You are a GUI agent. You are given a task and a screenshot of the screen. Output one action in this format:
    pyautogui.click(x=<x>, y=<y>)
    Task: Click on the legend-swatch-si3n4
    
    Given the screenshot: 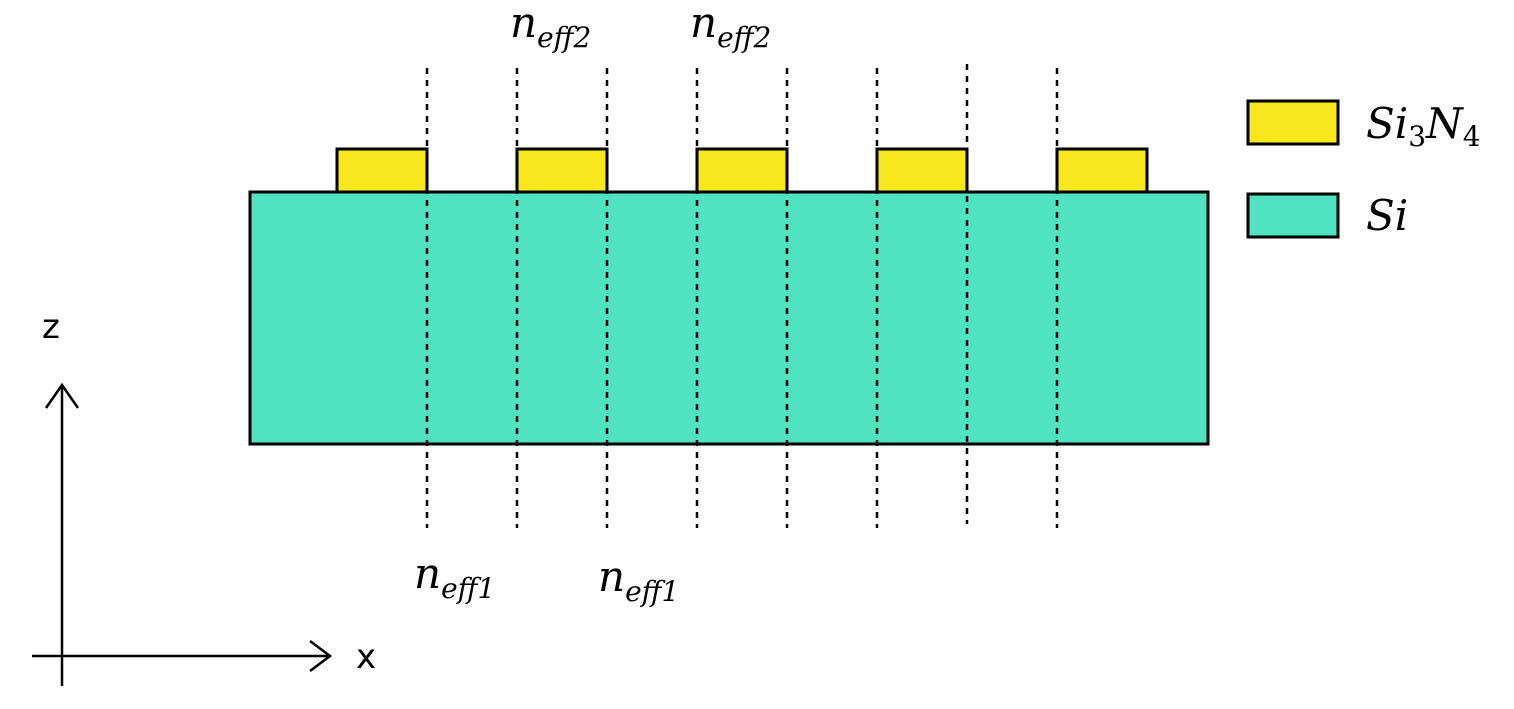 What is the action you would take?
    pyautogui.click(x=1293, y=122)
    